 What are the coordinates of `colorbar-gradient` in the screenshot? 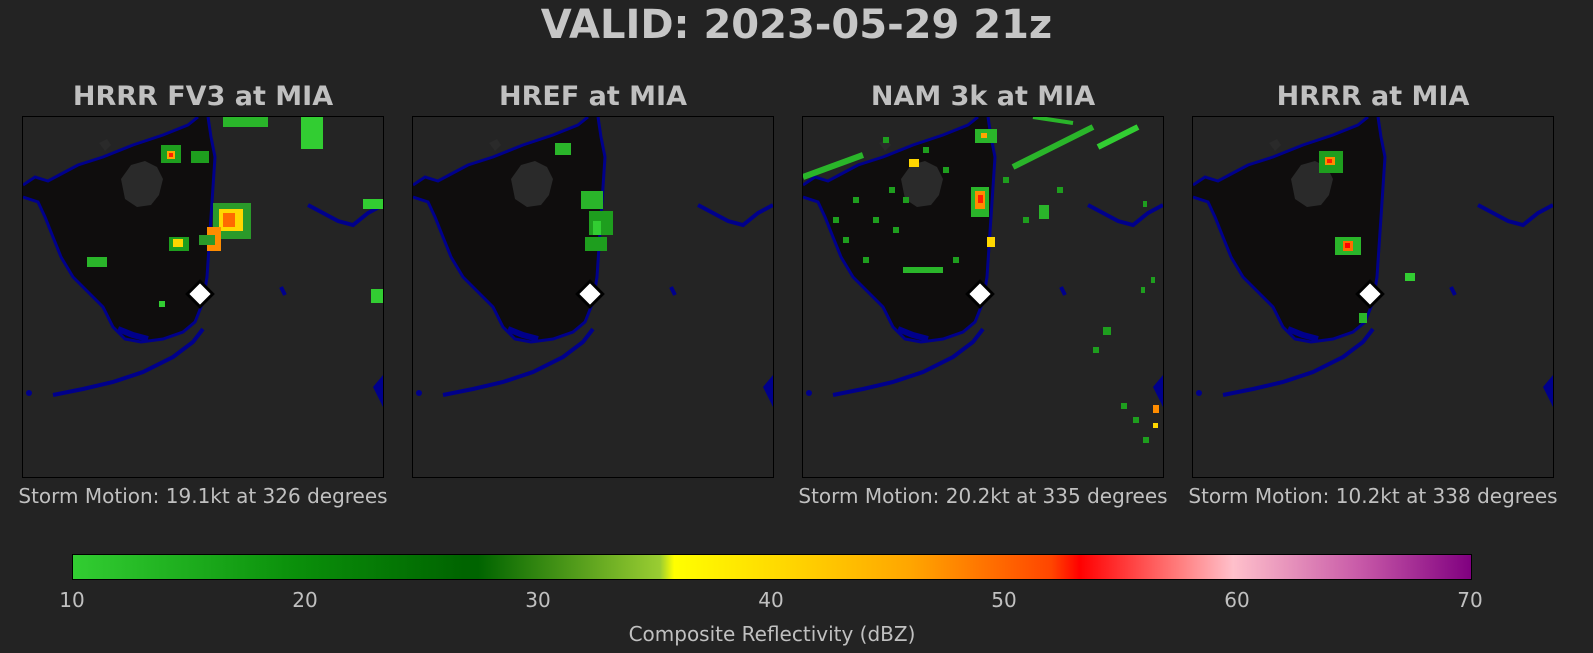 It's located at (772, 567).